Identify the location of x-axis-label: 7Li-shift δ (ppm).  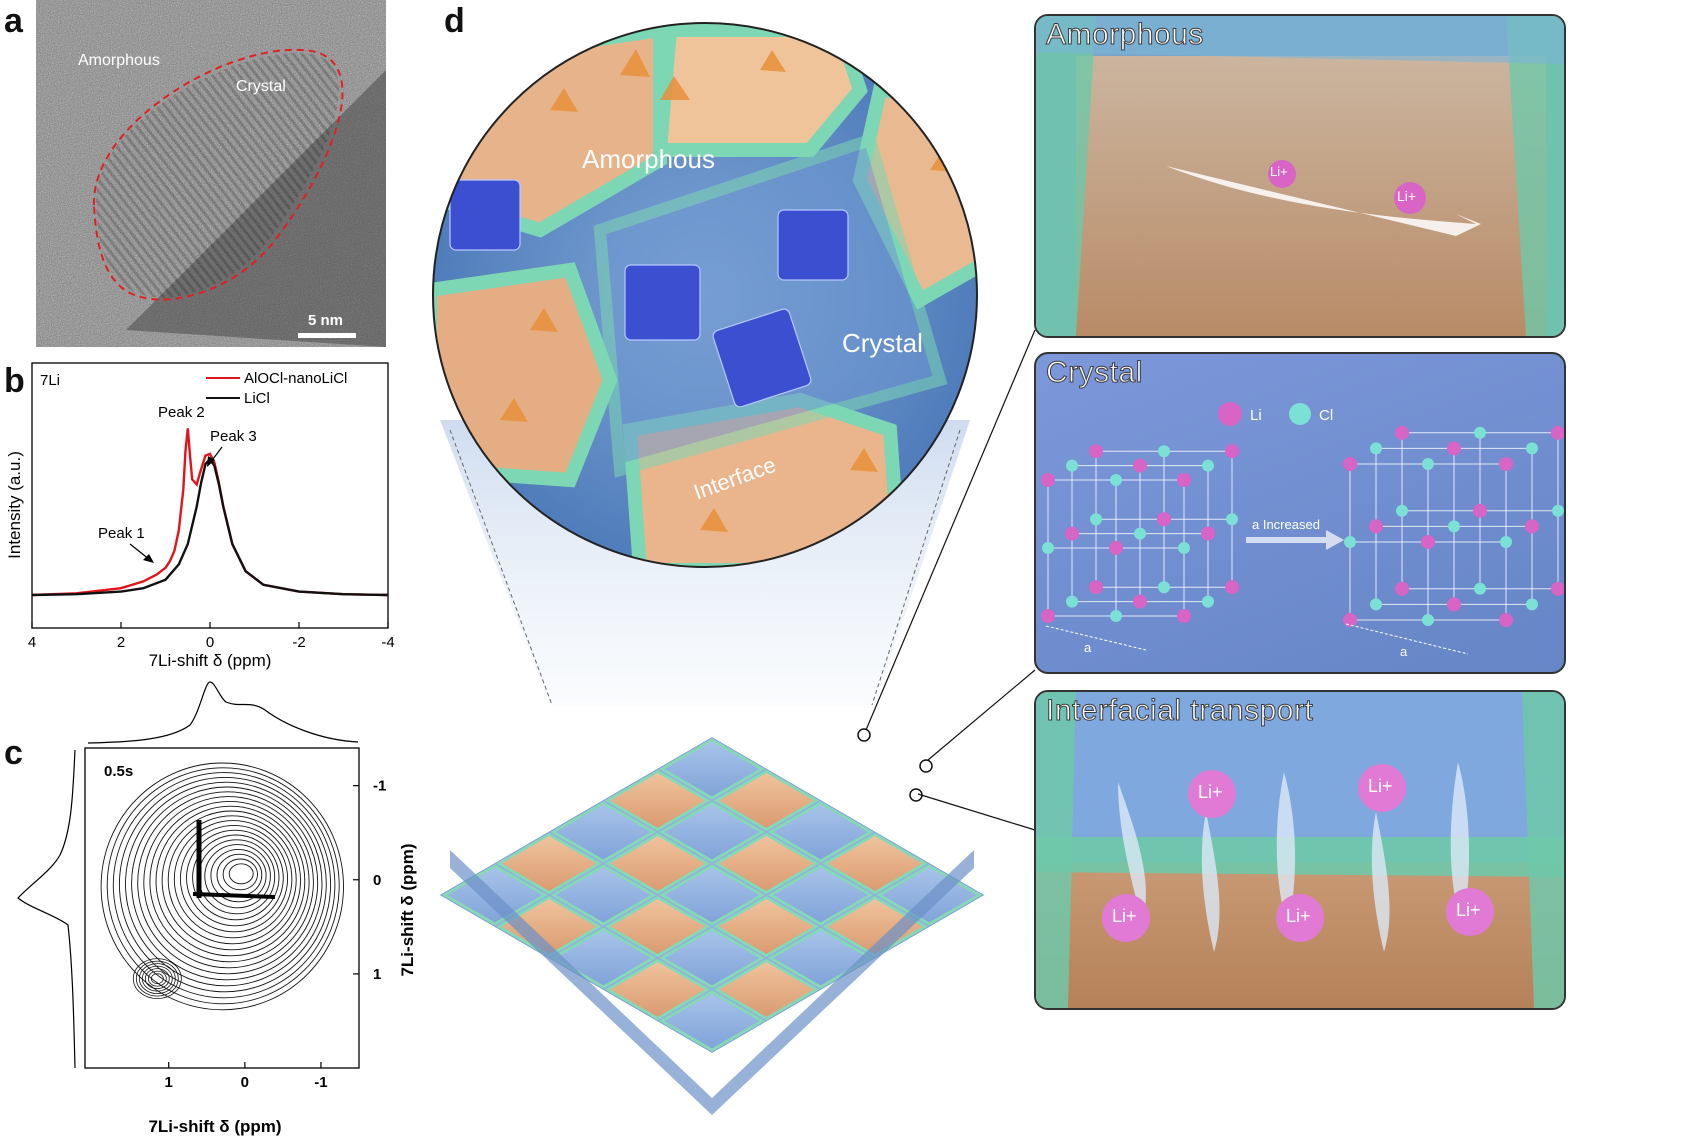
(214, 1126).